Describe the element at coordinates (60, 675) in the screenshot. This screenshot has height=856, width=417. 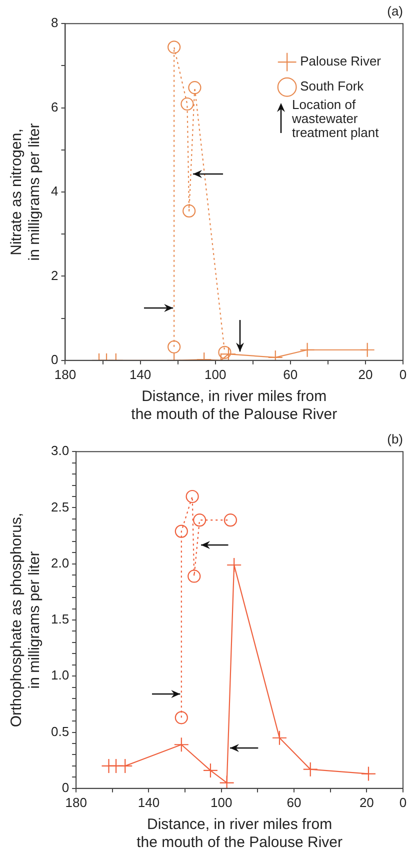
I see `y-tick-label: 1.0` at that location.